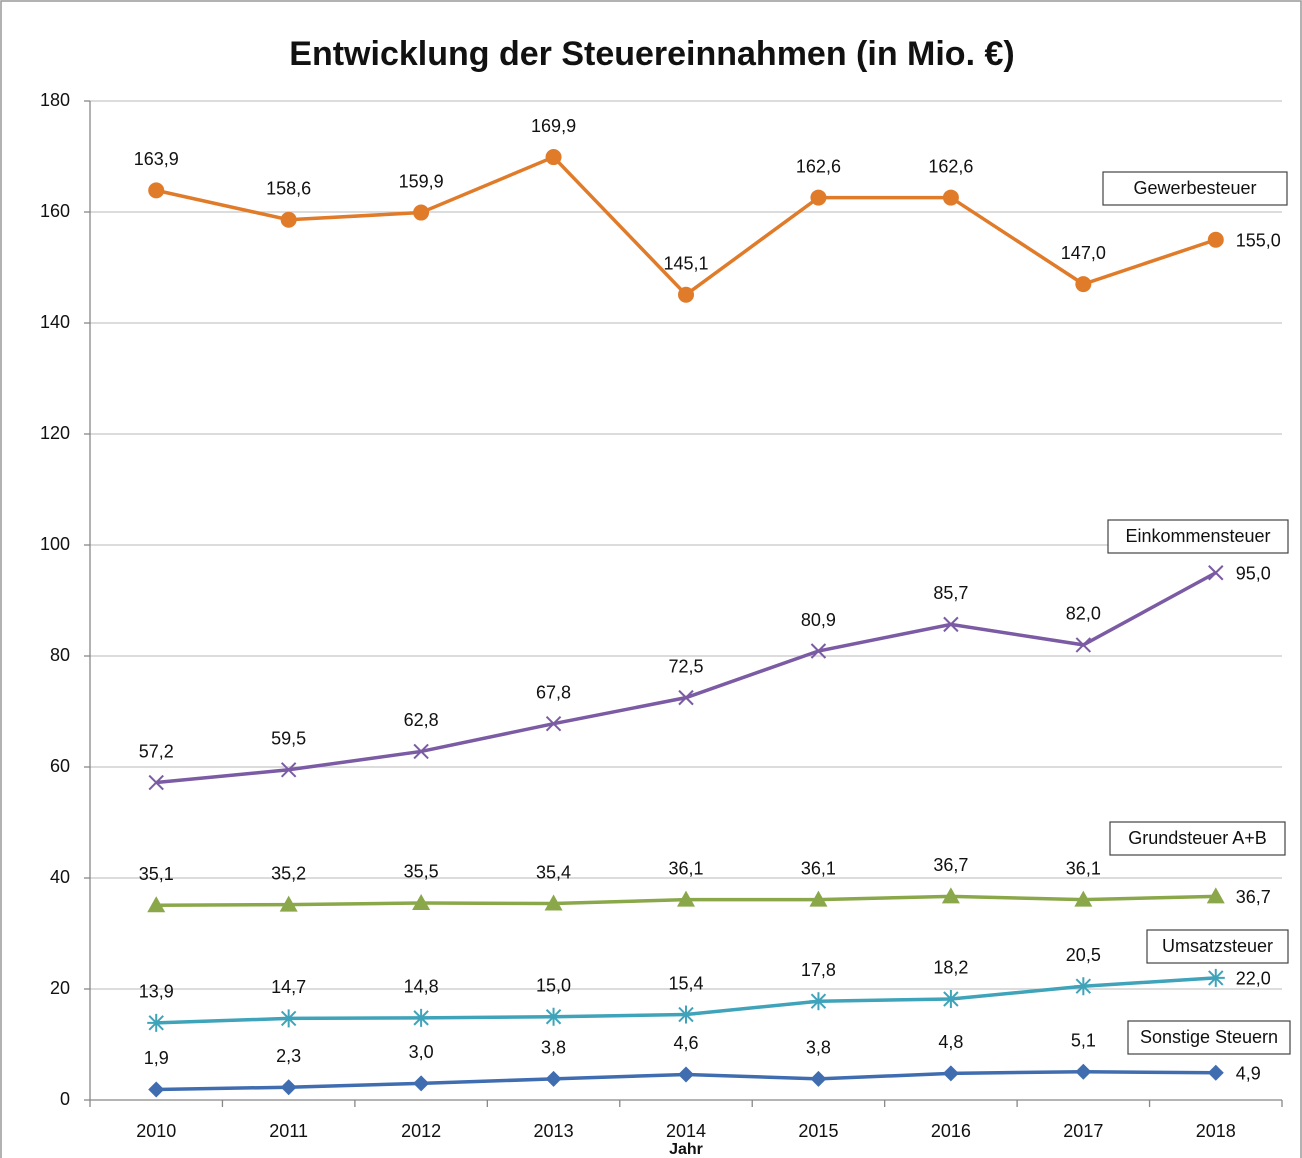 The image size is (1302, 1158). I want to click on x-tick-label: 2011, so click(288, 1131).